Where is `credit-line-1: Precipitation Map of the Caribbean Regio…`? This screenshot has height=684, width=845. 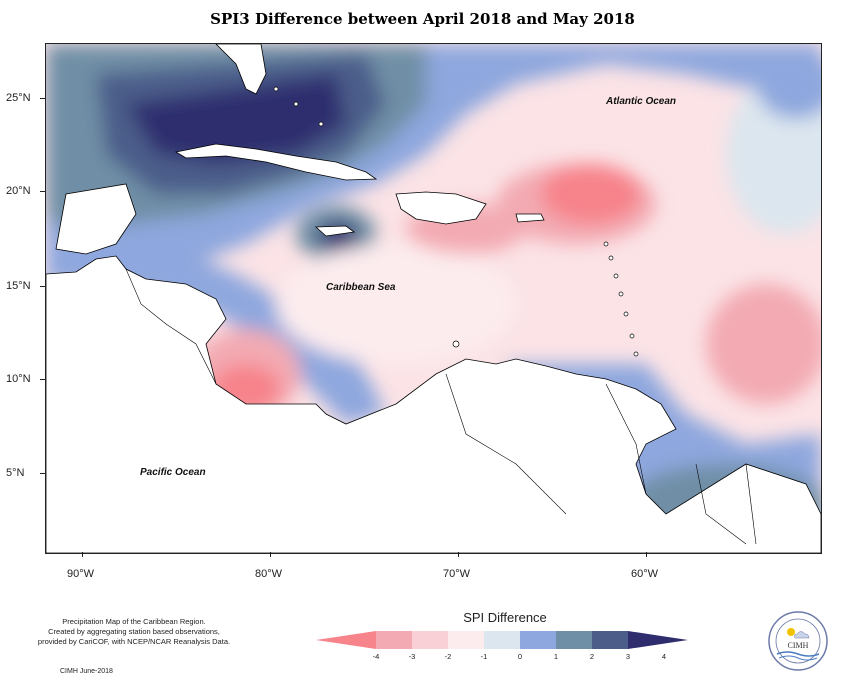
credit-line-1: Precipitation Map of the Caribbean Regio… is located at coordinates (134, 621).